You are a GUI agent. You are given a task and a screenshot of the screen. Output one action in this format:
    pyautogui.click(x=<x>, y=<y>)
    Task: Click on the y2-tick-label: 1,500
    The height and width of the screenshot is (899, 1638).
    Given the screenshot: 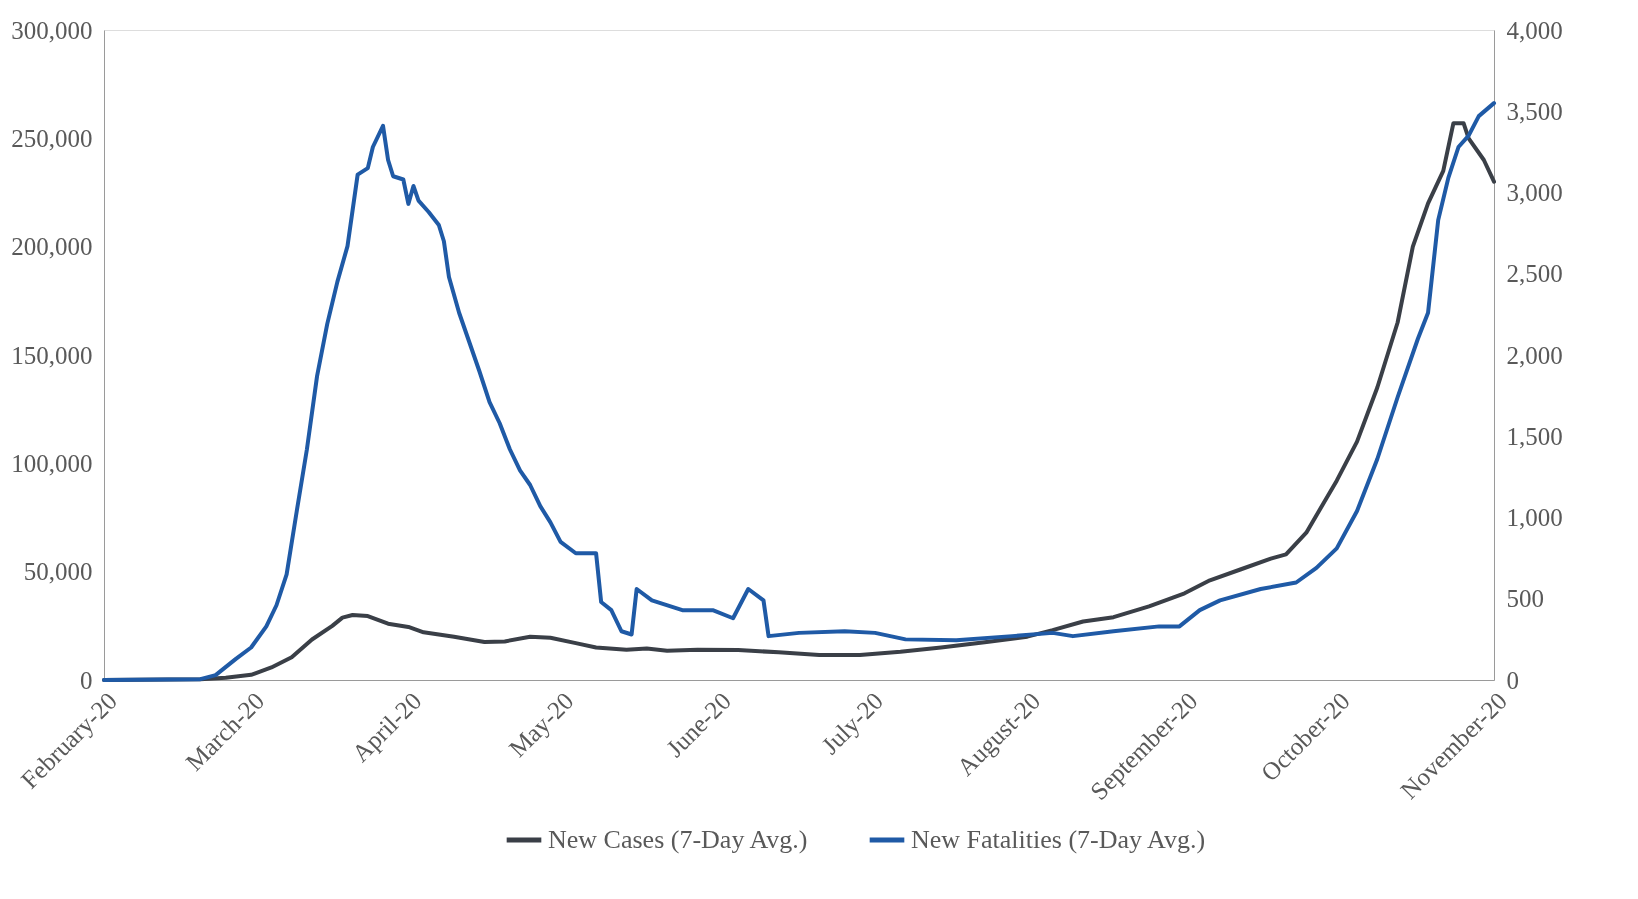 What is the action you would take?
    pyautogui.click(x=1534, y=436)
    